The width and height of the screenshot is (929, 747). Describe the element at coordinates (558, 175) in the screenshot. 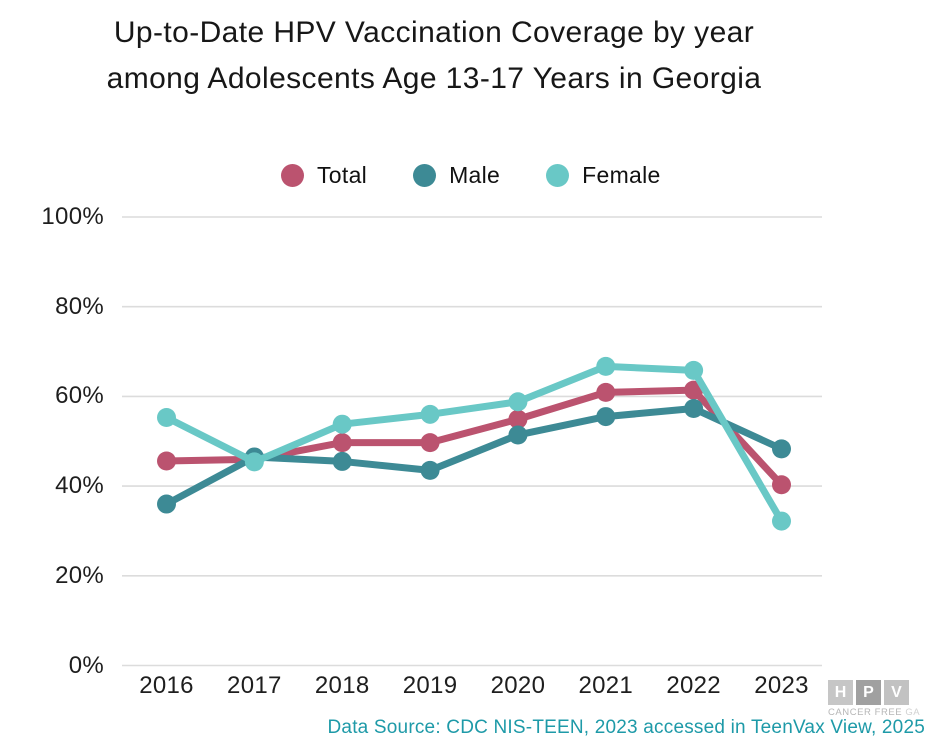

I see `legend-dot-female` at that location.